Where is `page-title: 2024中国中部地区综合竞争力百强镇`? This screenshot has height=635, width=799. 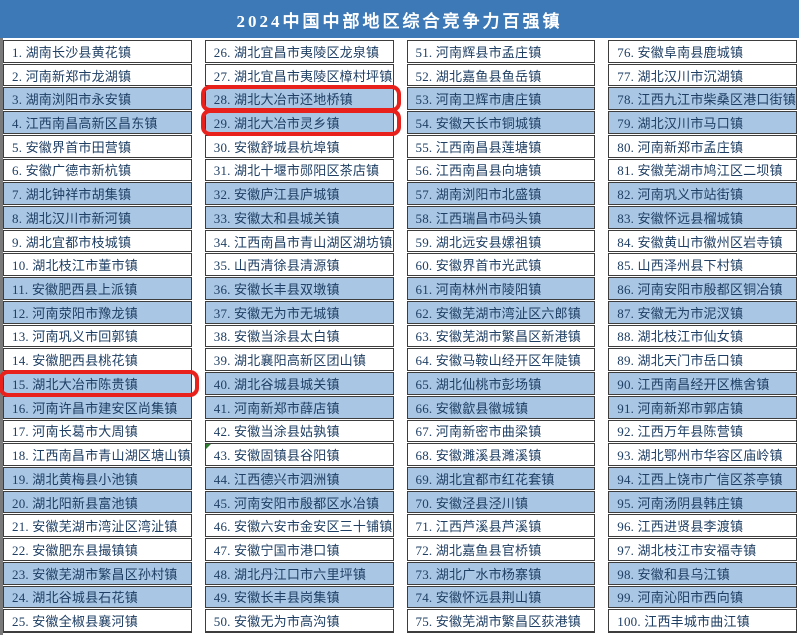 page-title: 2024中国中部地区综合竞争力百强镇 is located at coordinates (399, 21).